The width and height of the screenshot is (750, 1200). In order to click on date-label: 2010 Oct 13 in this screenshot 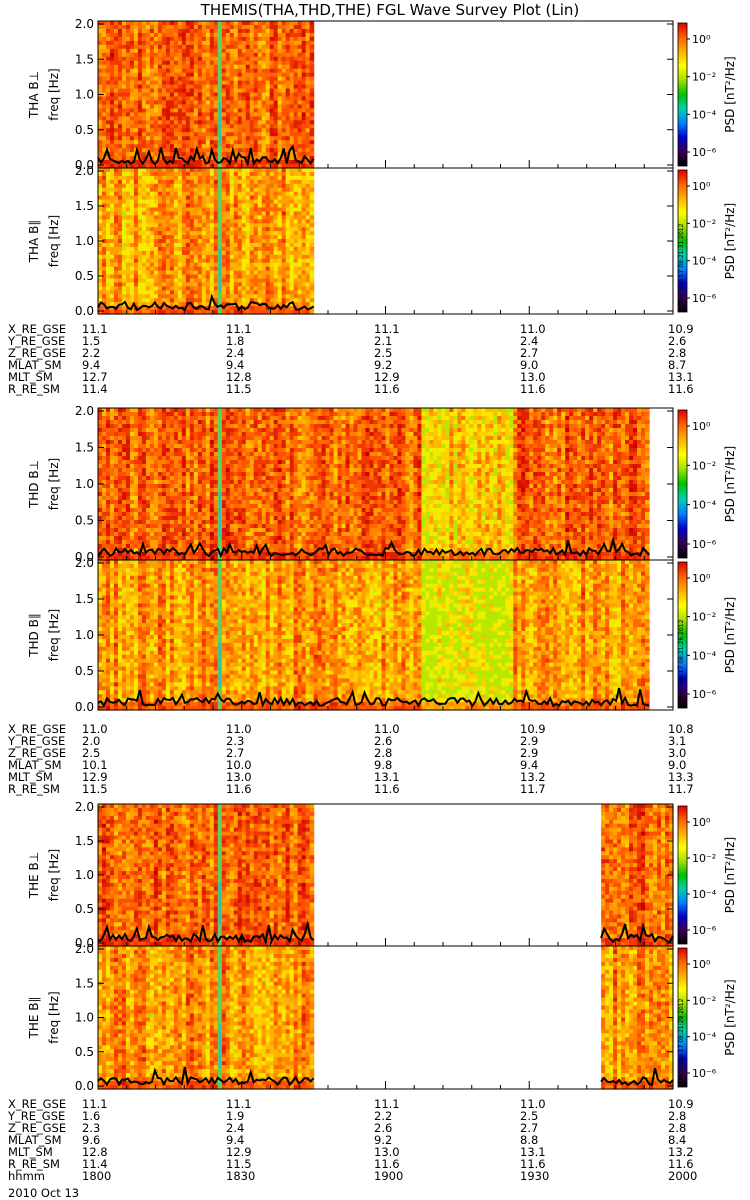, I will do `click(43, 1193)`.